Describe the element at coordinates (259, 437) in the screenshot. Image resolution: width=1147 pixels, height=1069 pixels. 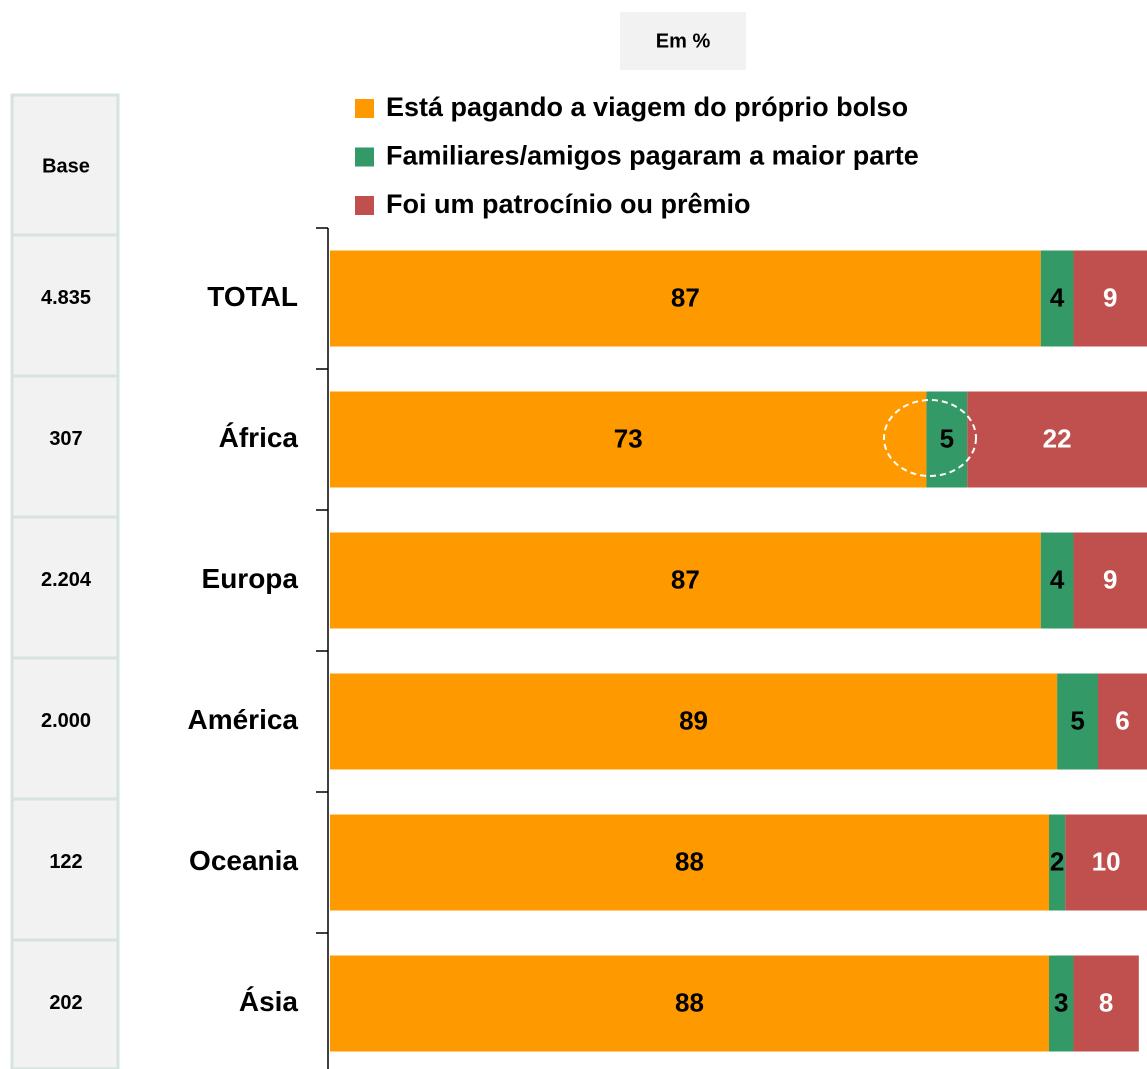
I see `category-label: África` at that location.